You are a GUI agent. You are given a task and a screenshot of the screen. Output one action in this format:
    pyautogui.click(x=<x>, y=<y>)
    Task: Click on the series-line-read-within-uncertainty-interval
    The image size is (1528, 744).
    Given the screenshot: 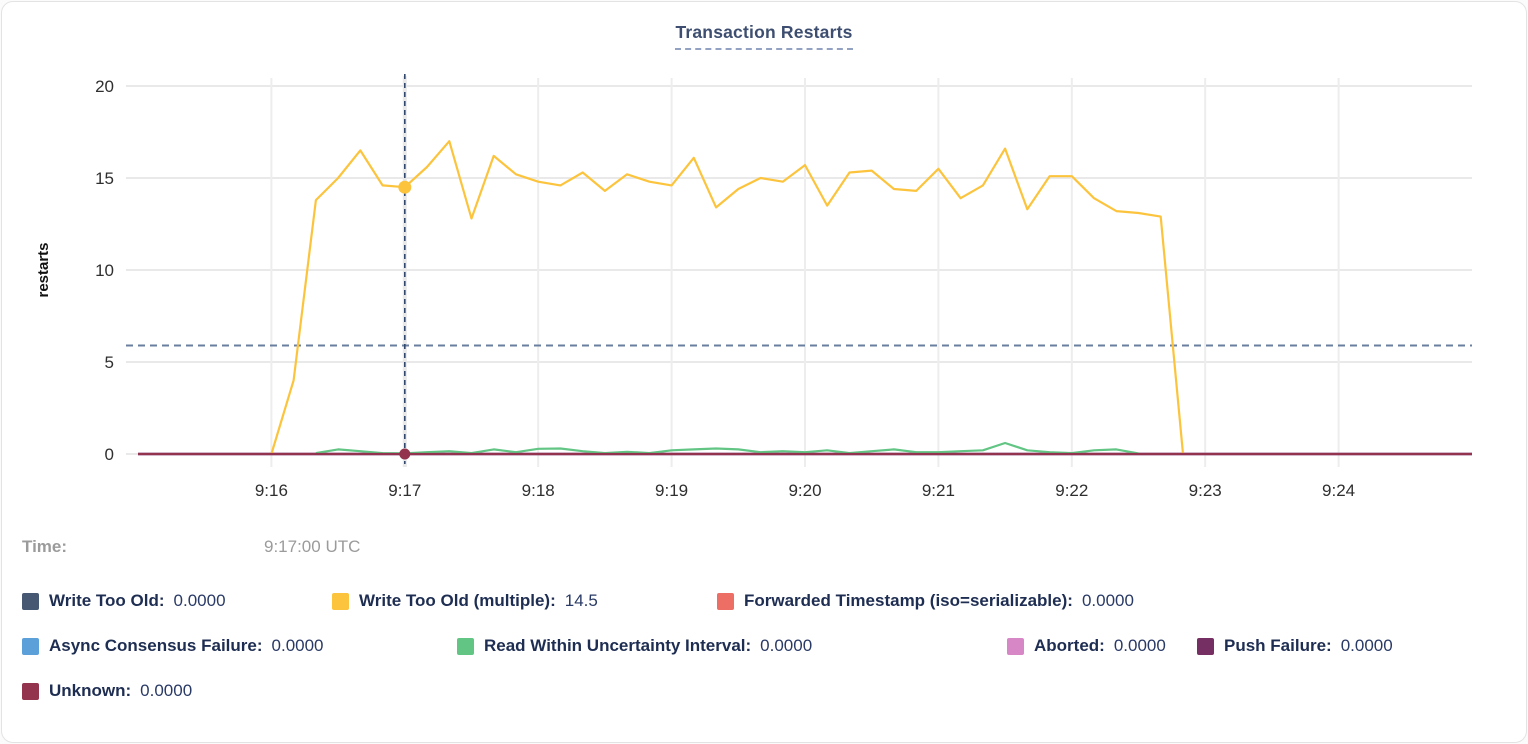 What is the action you would take?
    pyautogui.click(x=727, y=448)
    